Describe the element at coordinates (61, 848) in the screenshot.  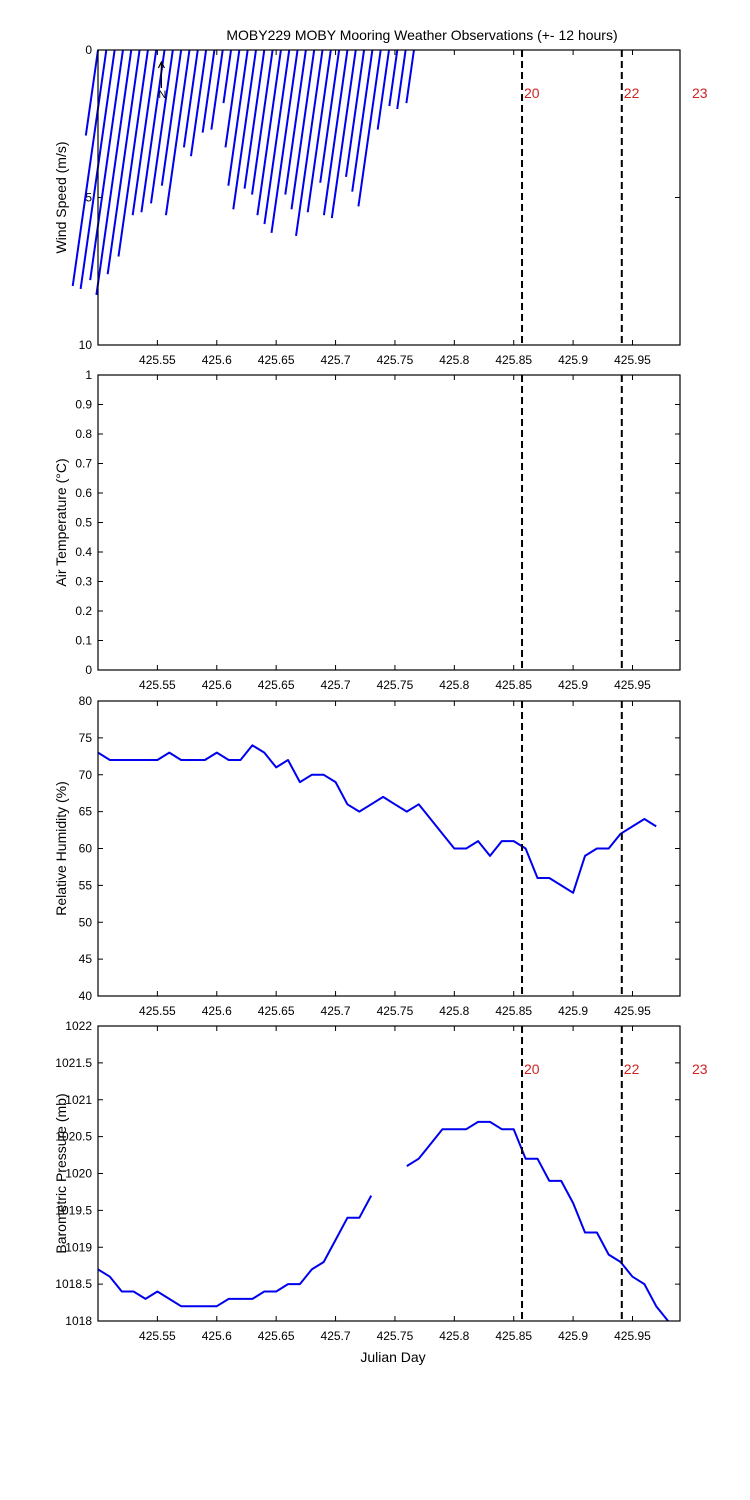
I see `y-axis-title: Relative Humidity (%)` at that location.